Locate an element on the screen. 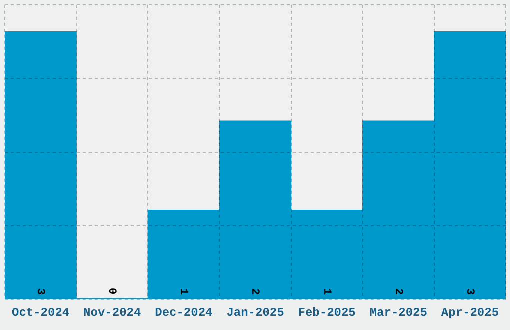  x-tick-label: Oct-2024 is located at coordinates (41, 313).